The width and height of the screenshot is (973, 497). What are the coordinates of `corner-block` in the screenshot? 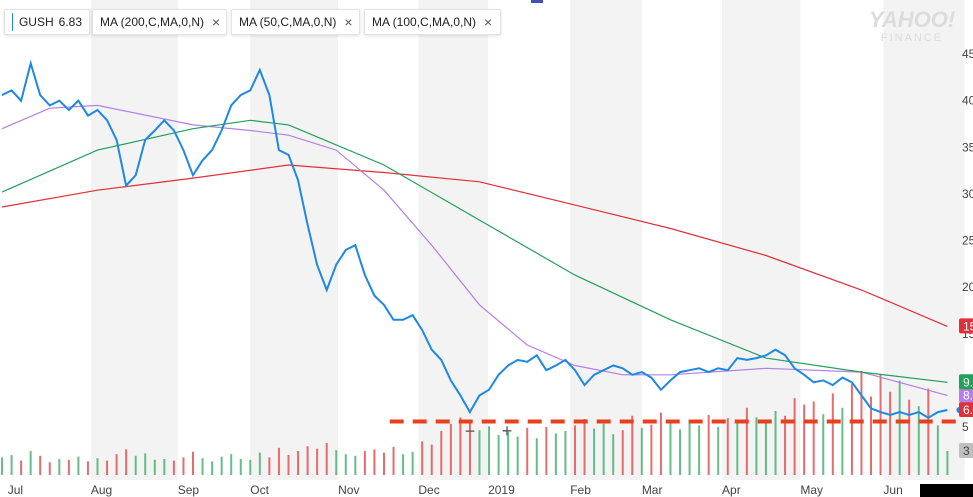 It's located at (946, 490).